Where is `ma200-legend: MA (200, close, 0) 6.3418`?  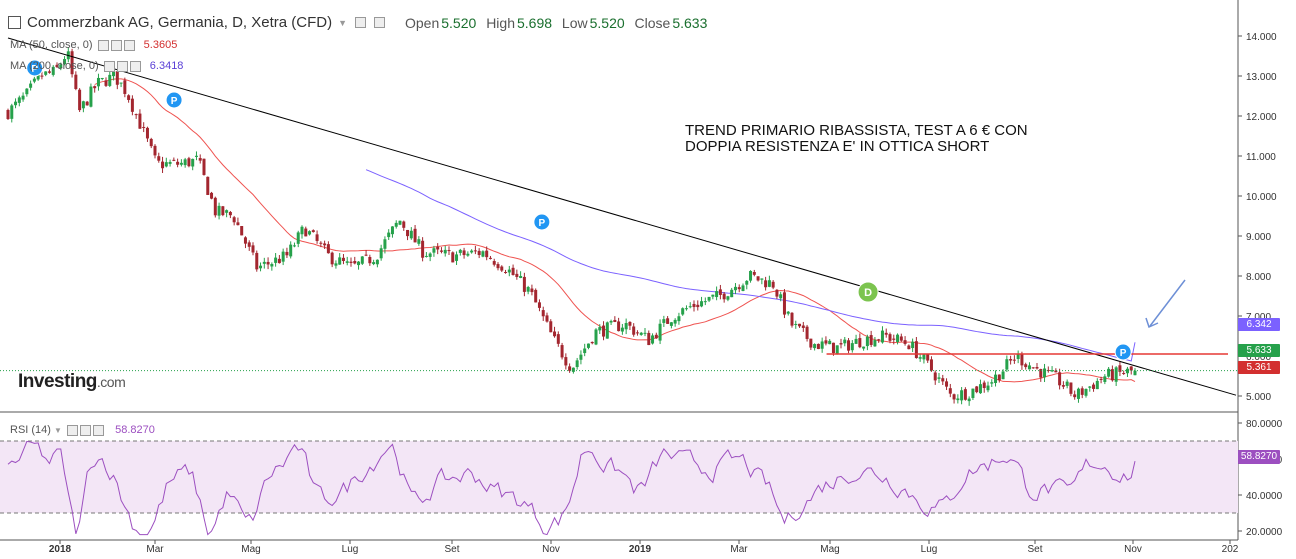 ma200-legend: MA (200, close, 0) 6.3418 is located at coordinates (96, 66).